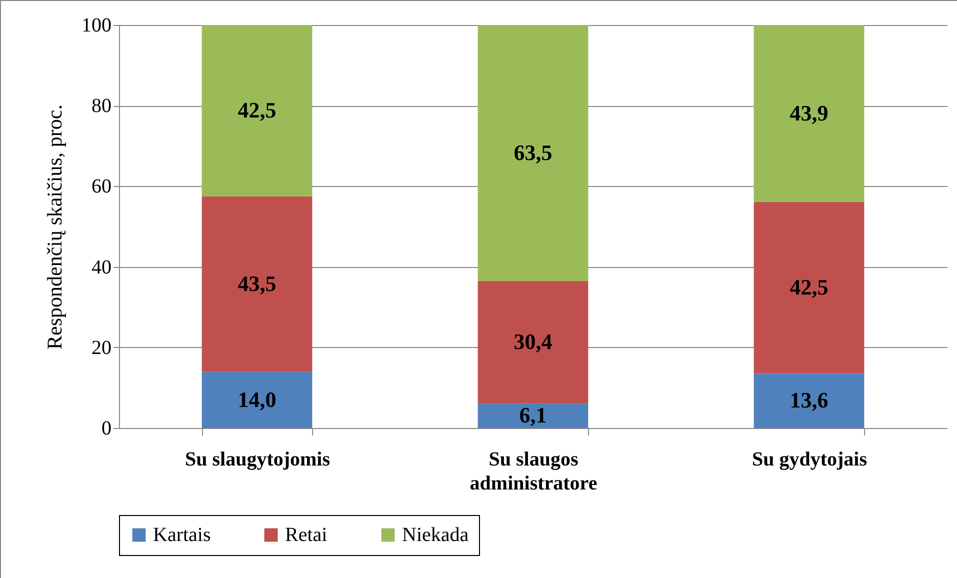 This screenshot has height=578, width=957. I want to click on data-label: 14,0, so click(257, 399).